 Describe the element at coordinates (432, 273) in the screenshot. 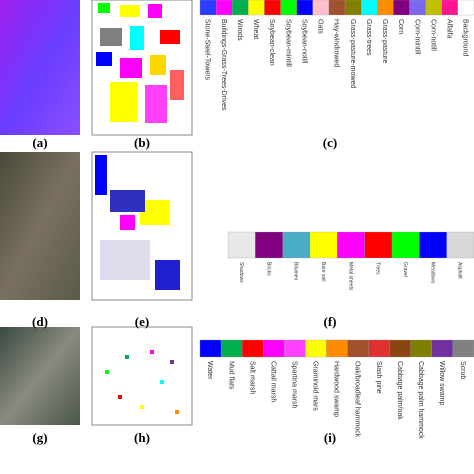

I see `legend-label: Meadows` at that location.